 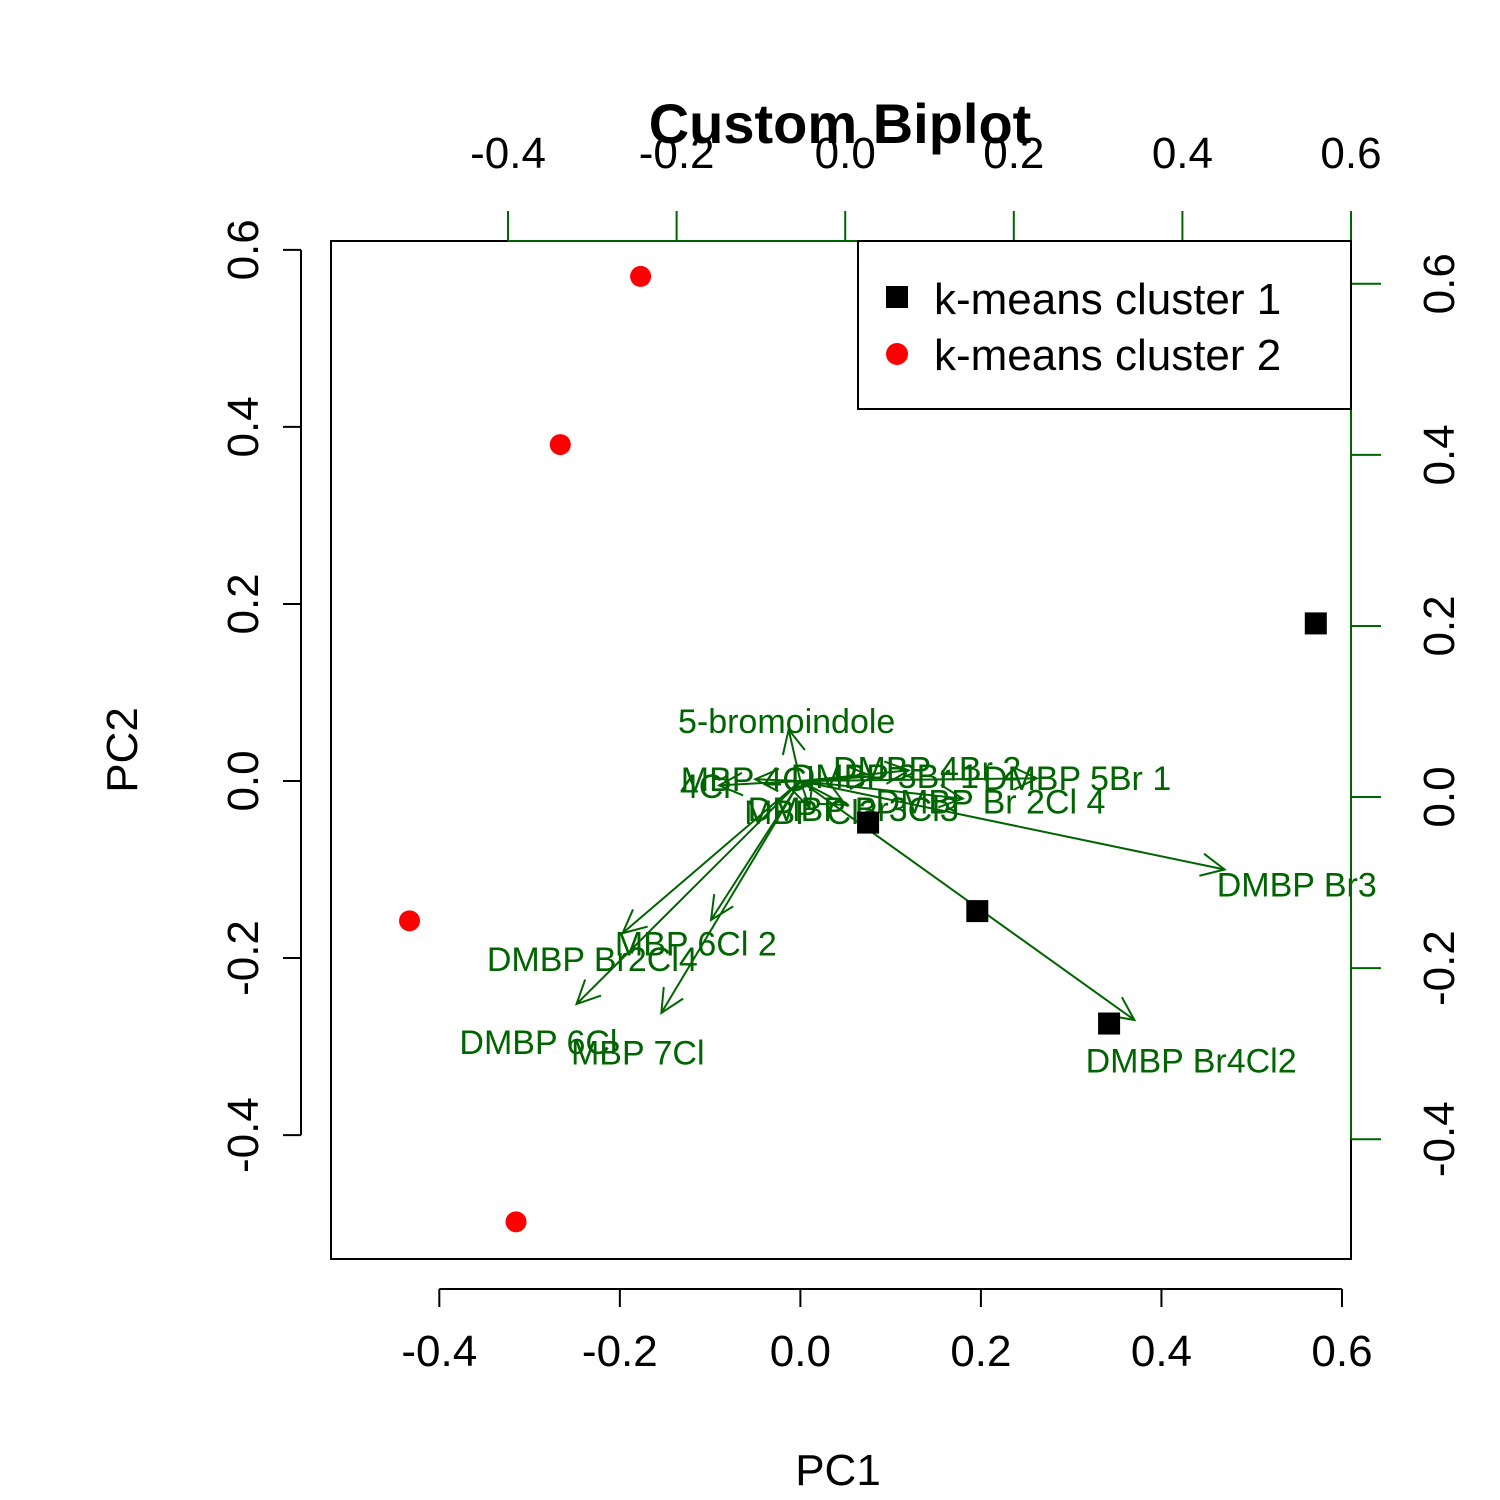 I want to click on top-tick-label: 0.2, so click(x=1013, y=153).